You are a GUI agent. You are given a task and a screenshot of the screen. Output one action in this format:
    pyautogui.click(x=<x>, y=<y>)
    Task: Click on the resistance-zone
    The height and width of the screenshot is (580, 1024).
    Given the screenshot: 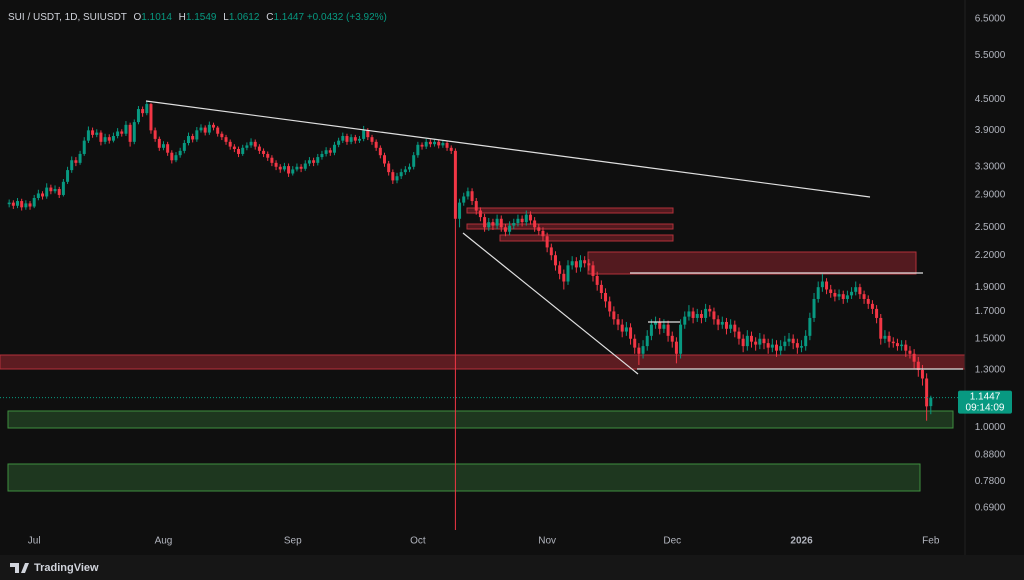 What is the action you would take?
    pyautogui.click(x=482, y=362)
    